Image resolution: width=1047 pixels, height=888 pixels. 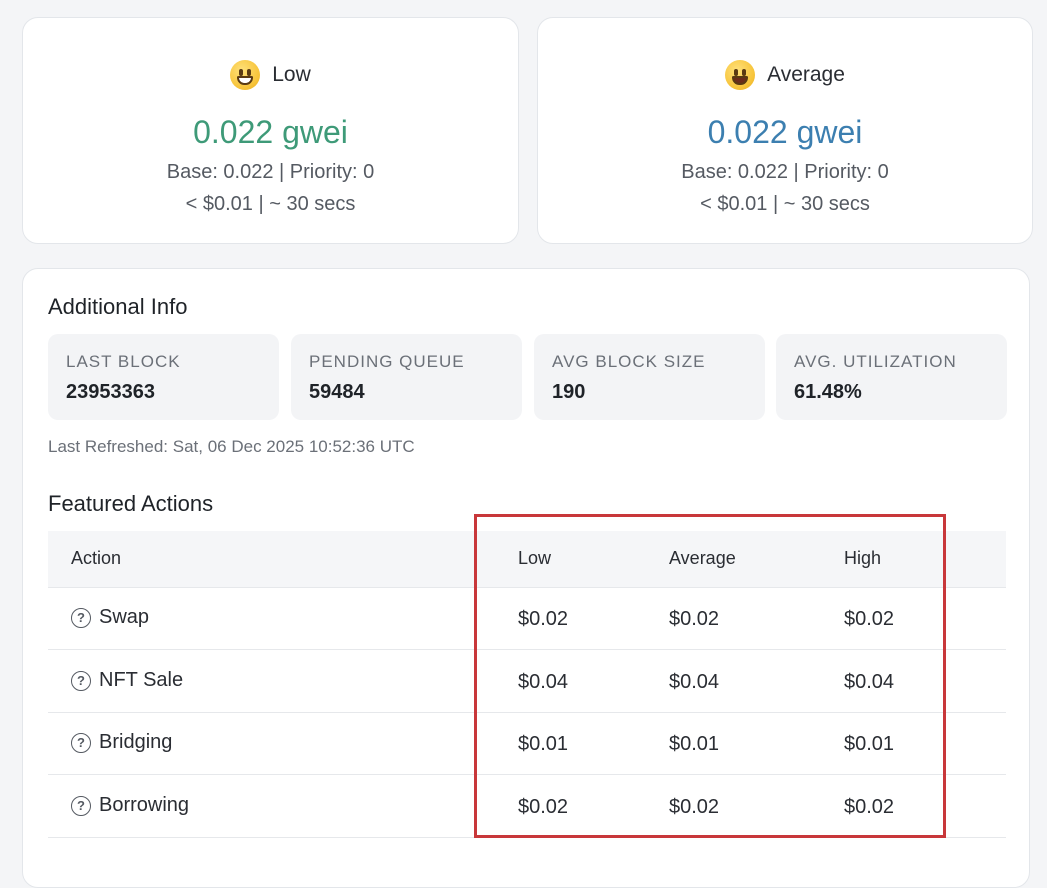 What do you see at coordinates (569, 392) in the screenshot?
I see `stat-value: 190` at bounding box center [569, 392].